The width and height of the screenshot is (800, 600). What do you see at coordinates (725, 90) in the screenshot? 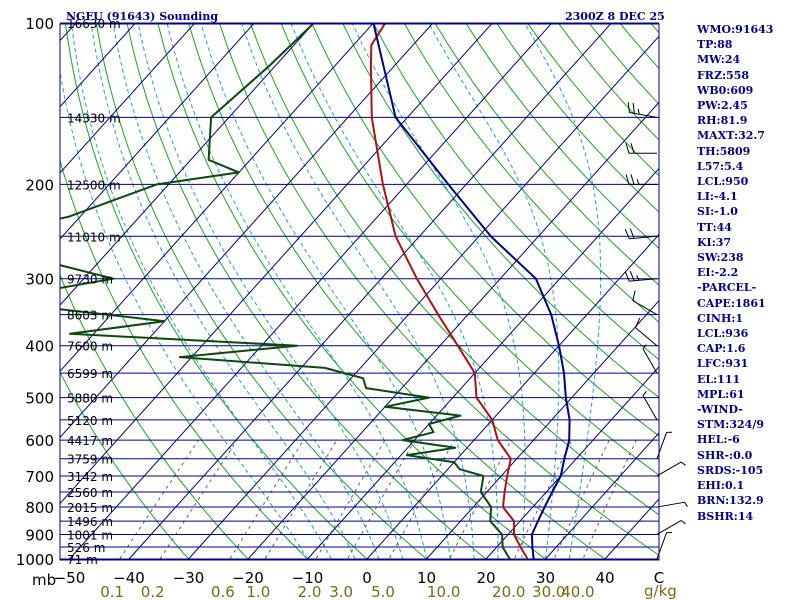
I see `index-entry: WB0:609` at bounding box center [725, 90].